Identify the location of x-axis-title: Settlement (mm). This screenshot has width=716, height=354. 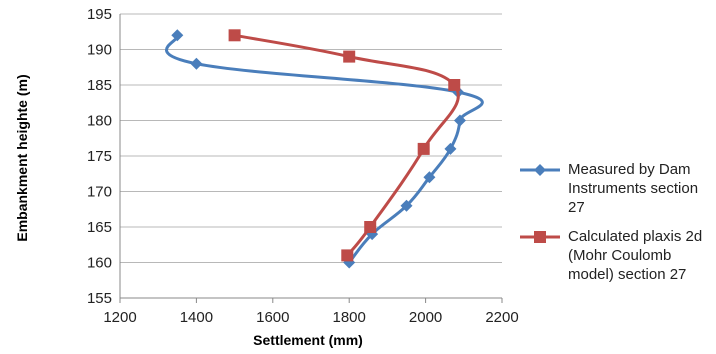
(308, 340).